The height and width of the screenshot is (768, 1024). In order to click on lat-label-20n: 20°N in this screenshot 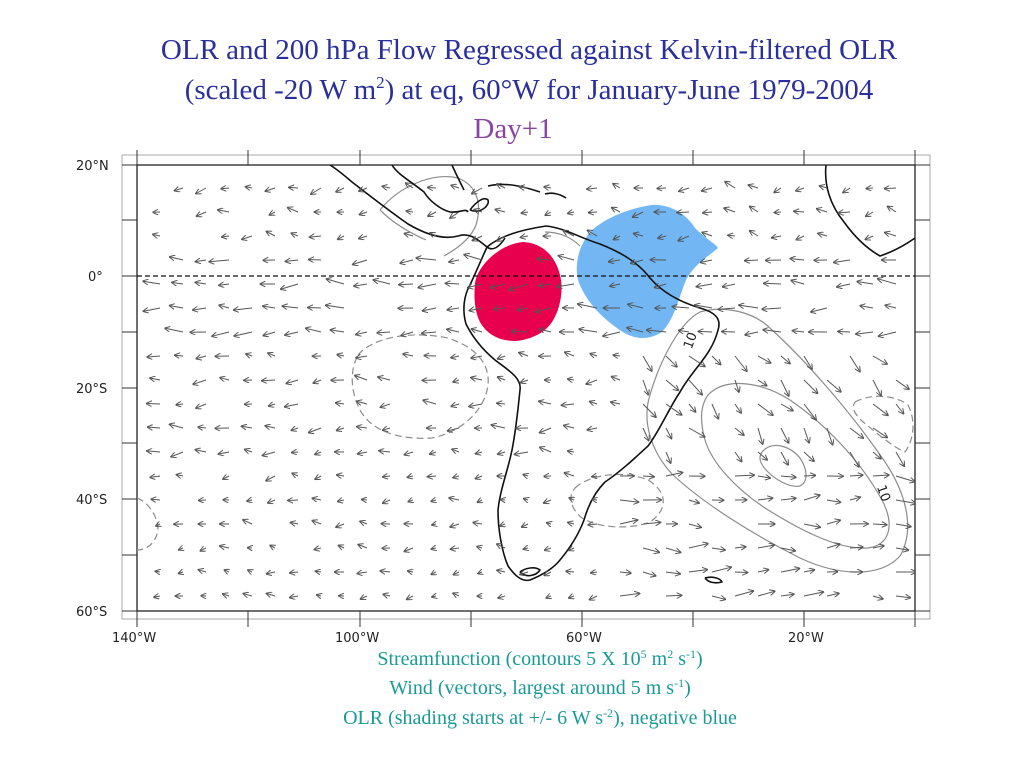, I will do `click(92, 166)`.